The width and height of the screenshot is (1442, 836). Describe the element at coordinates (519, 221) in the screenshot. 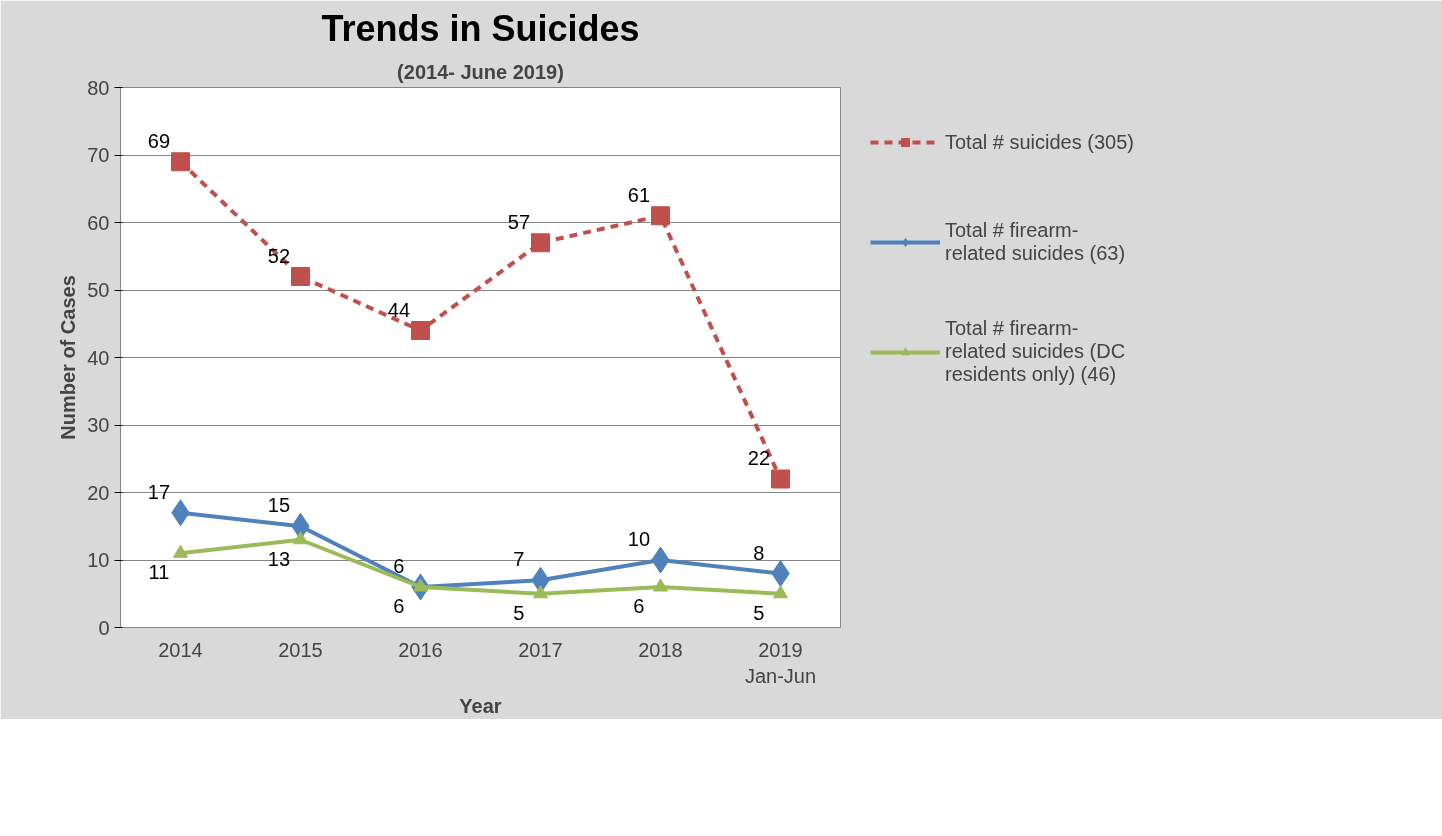

I see `data-label: 57` at that location.